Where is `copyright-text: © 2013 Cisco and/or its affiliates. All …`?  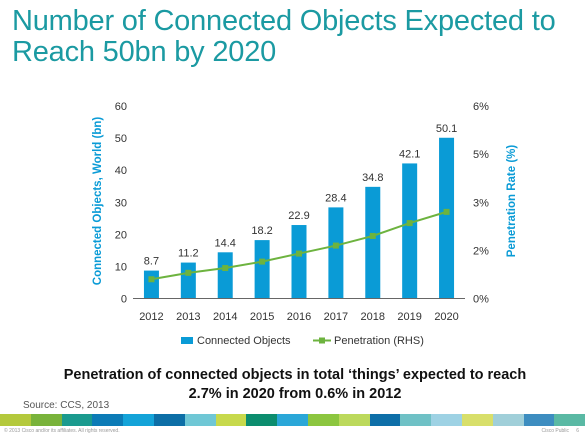 copyright-text: © 2013 Cisco and/or its affiliates. All … is located at coordinates (62, 431).